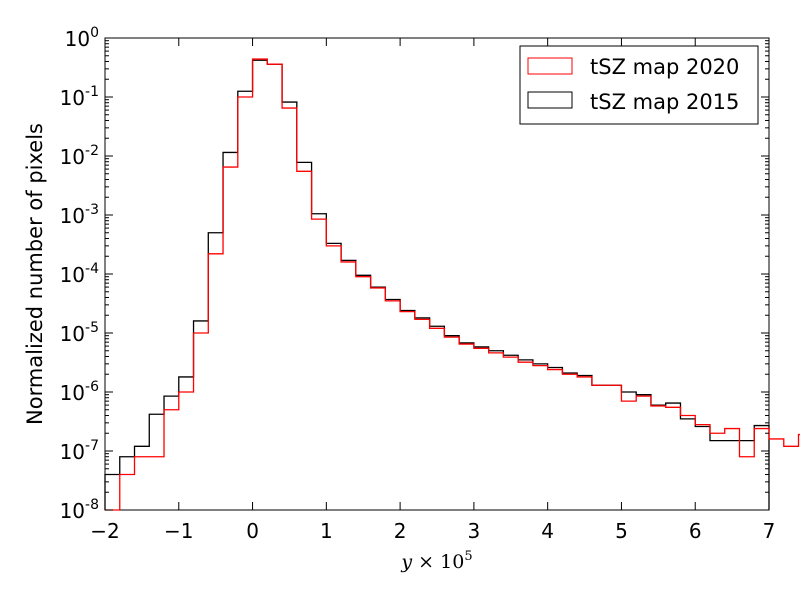 The width and height of the screenshot is (800, 600). I want to click on y-tick-label: 10⁻⁷, so click(79, 451).